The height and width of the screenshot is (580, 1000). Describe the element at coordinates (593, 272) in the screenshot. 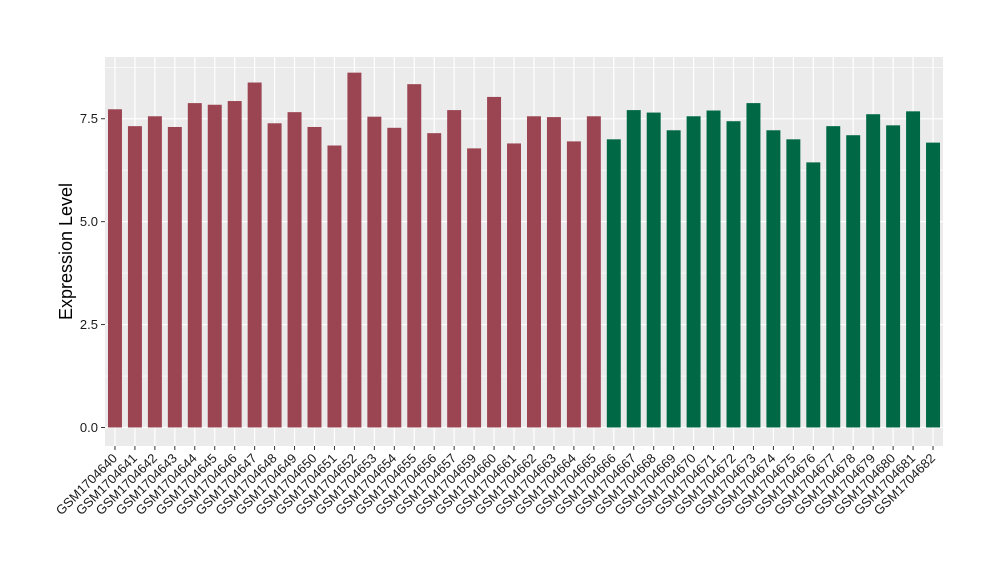

I see `bar-GSM1704665` at that location.